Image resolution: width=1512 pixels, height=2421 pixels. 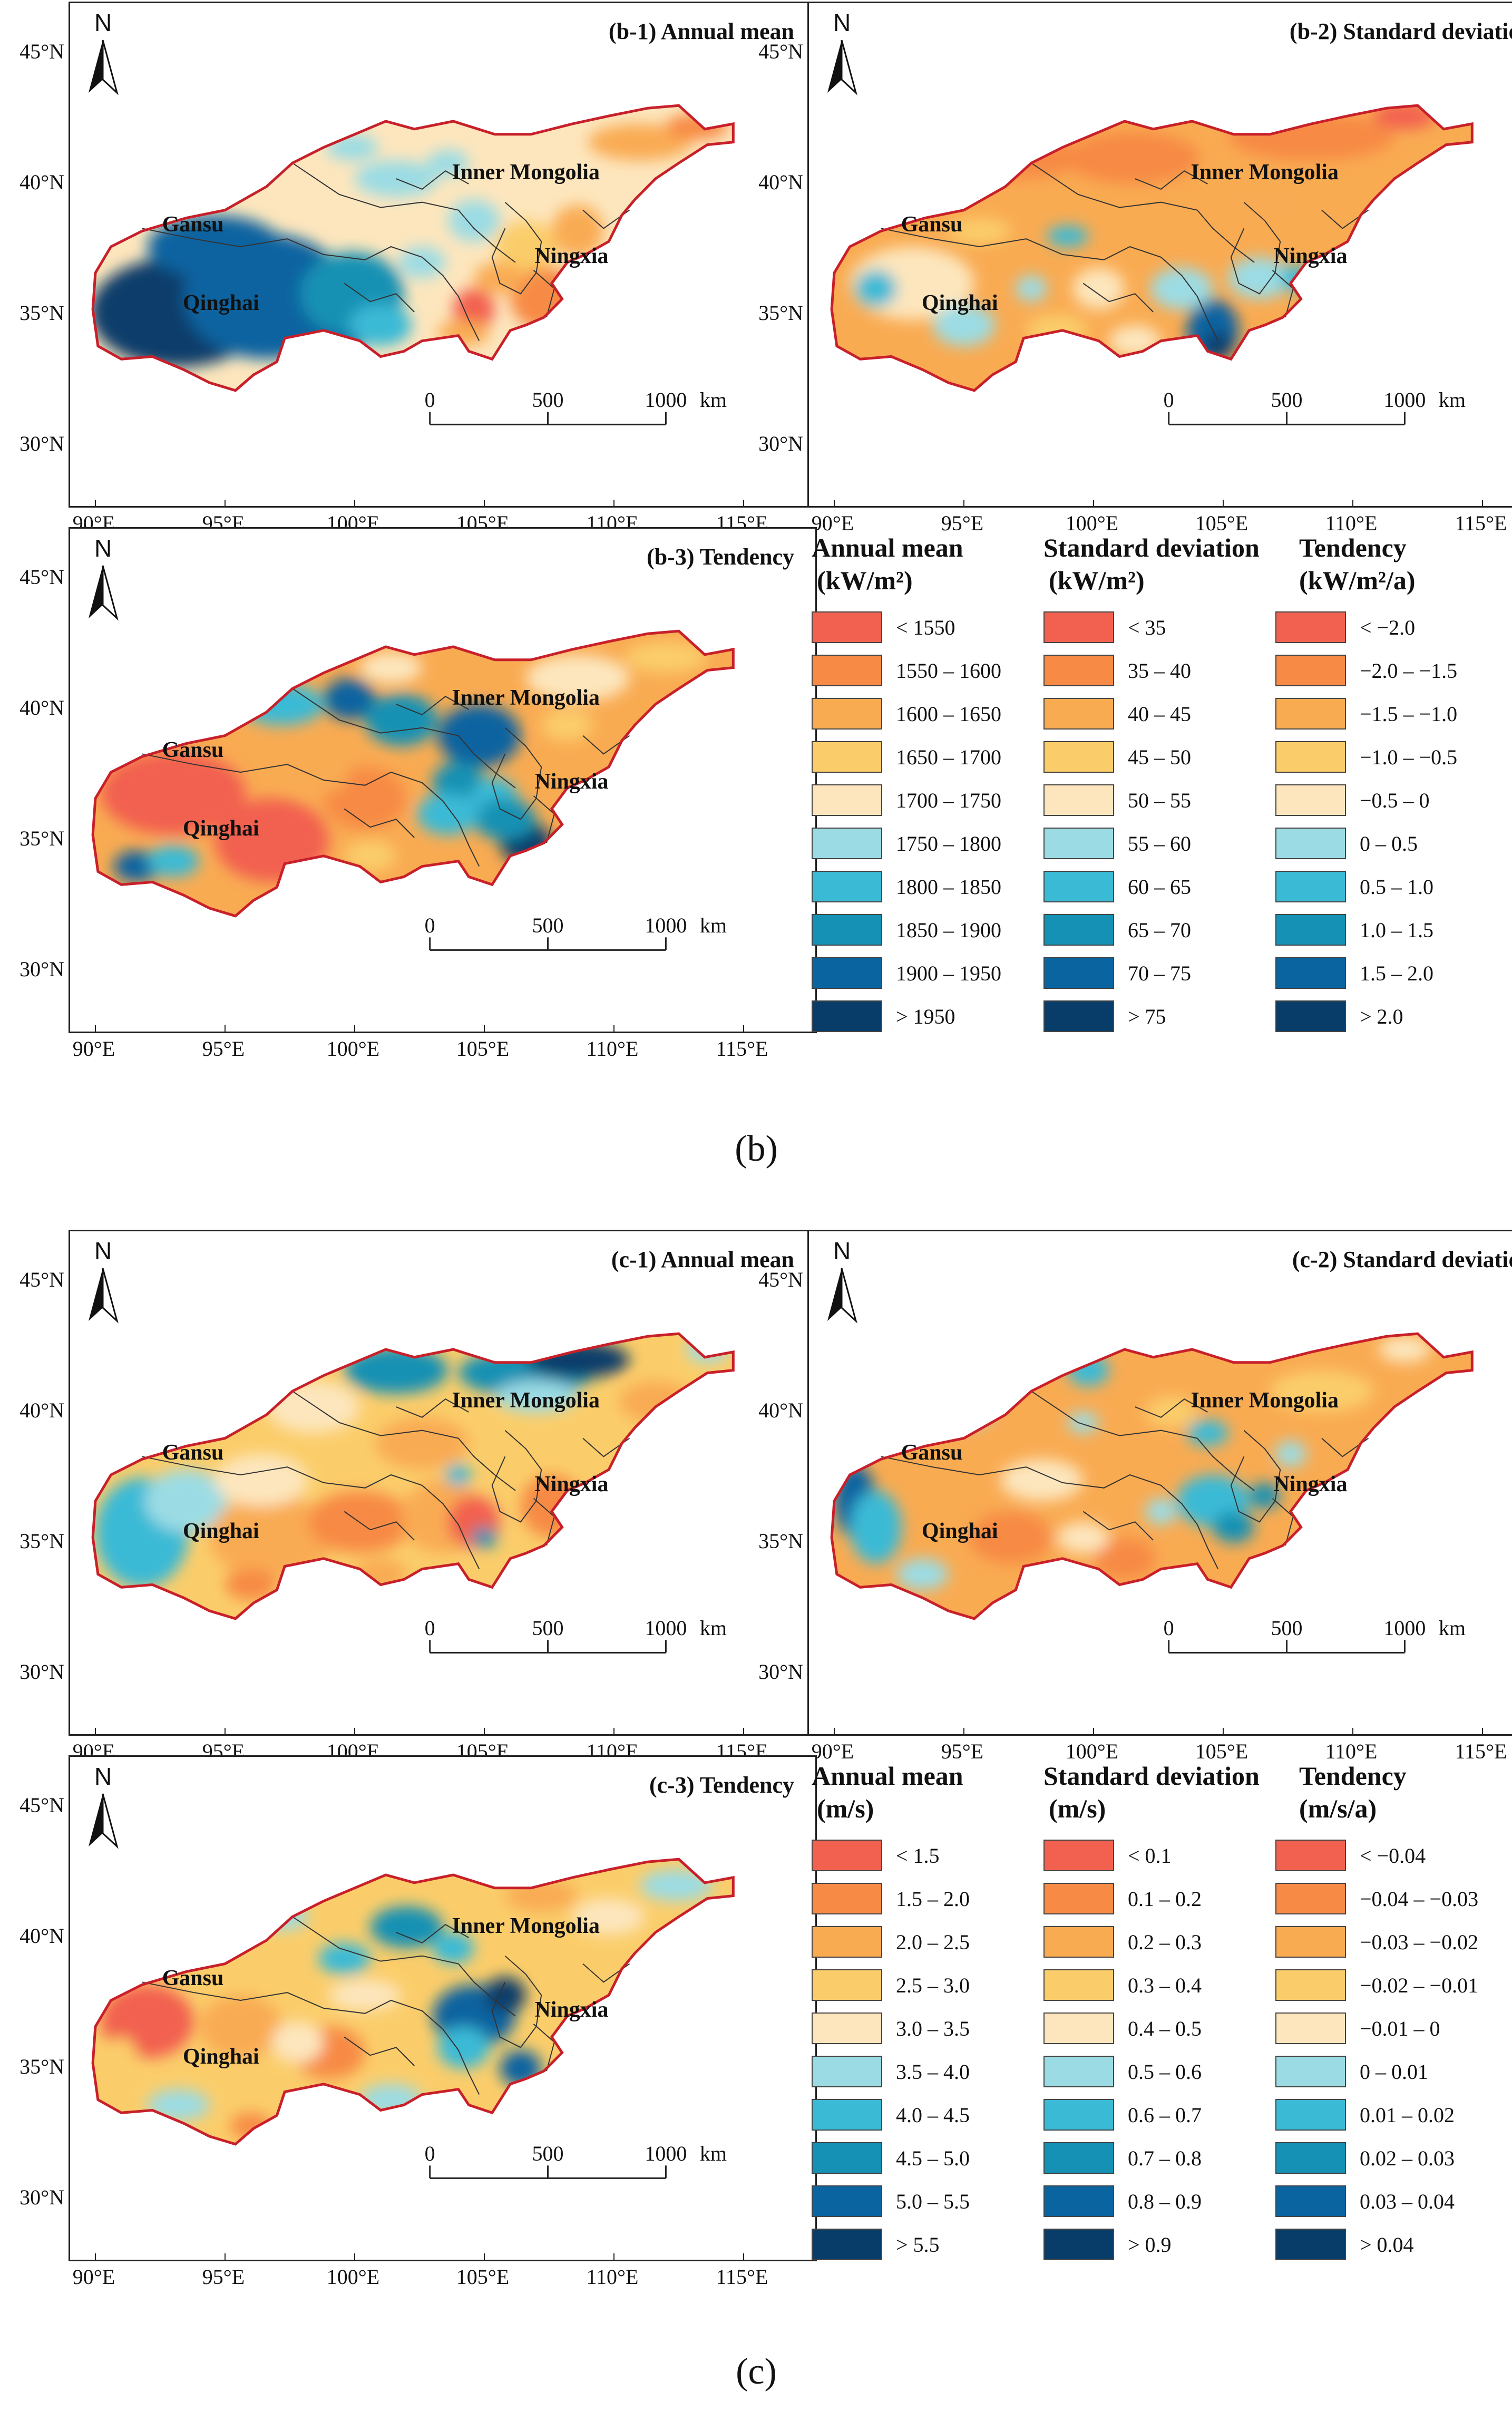 What do you see at coordinates (41, 1279) in the screenshot?
I see `lat-tick-label: 45°N` at bounding box center [41, 1279].